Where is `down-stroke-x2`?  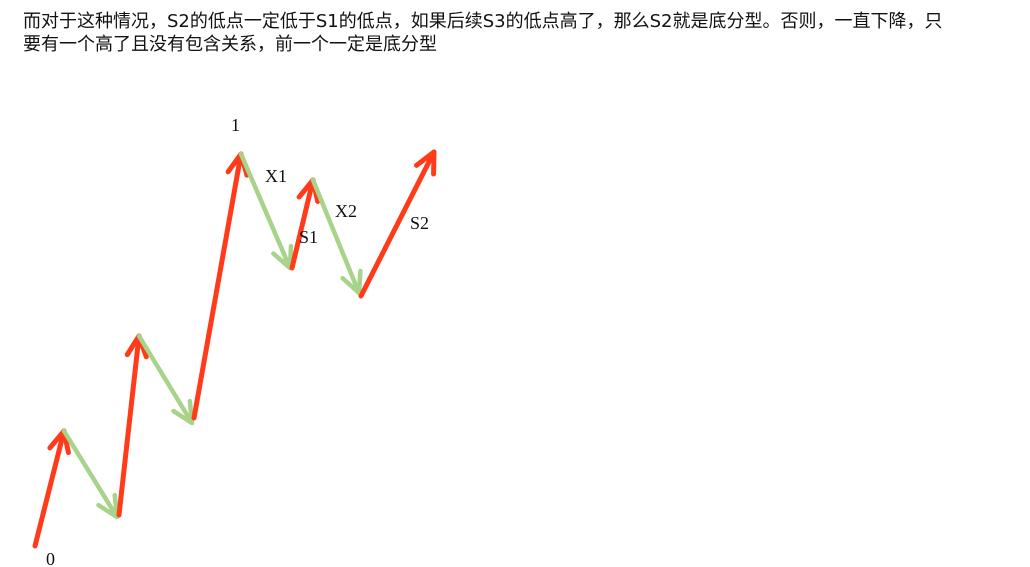 down-stroke-x2 is located at coordinates (336, 236).